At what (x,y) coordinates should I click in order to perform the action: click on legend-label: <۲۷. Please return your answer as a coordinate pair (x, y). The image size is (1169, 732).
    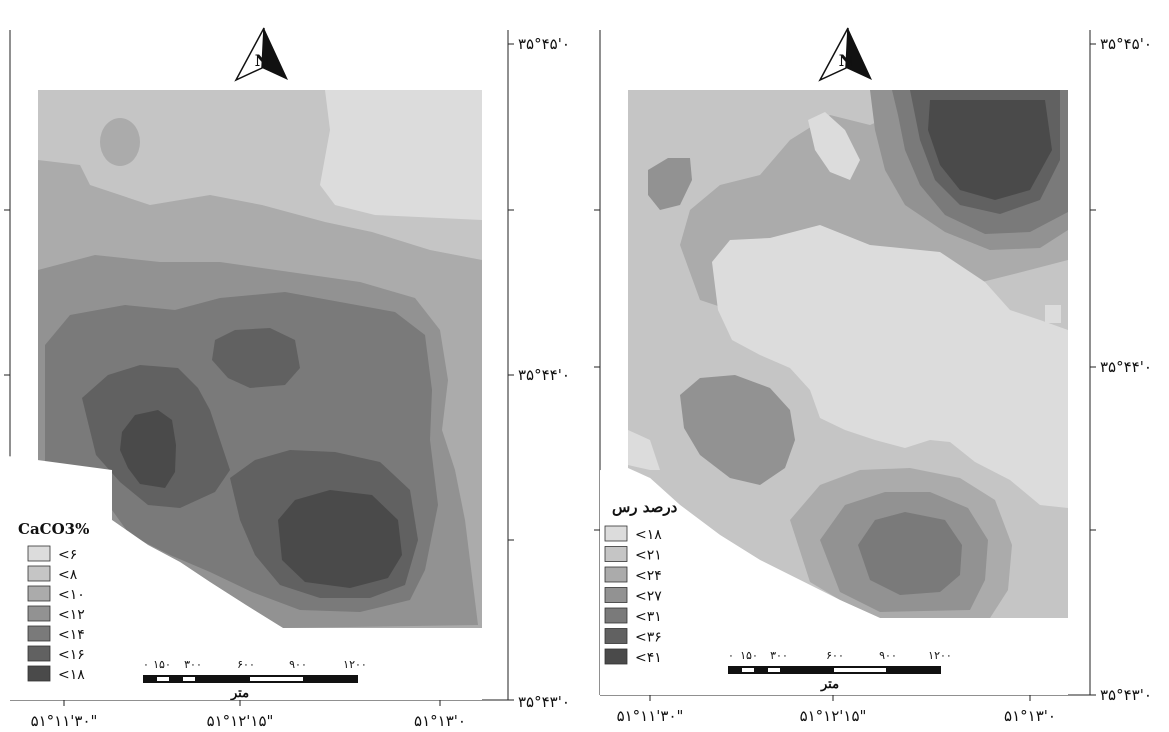
    Looking at the image, I should click on (648, 597).